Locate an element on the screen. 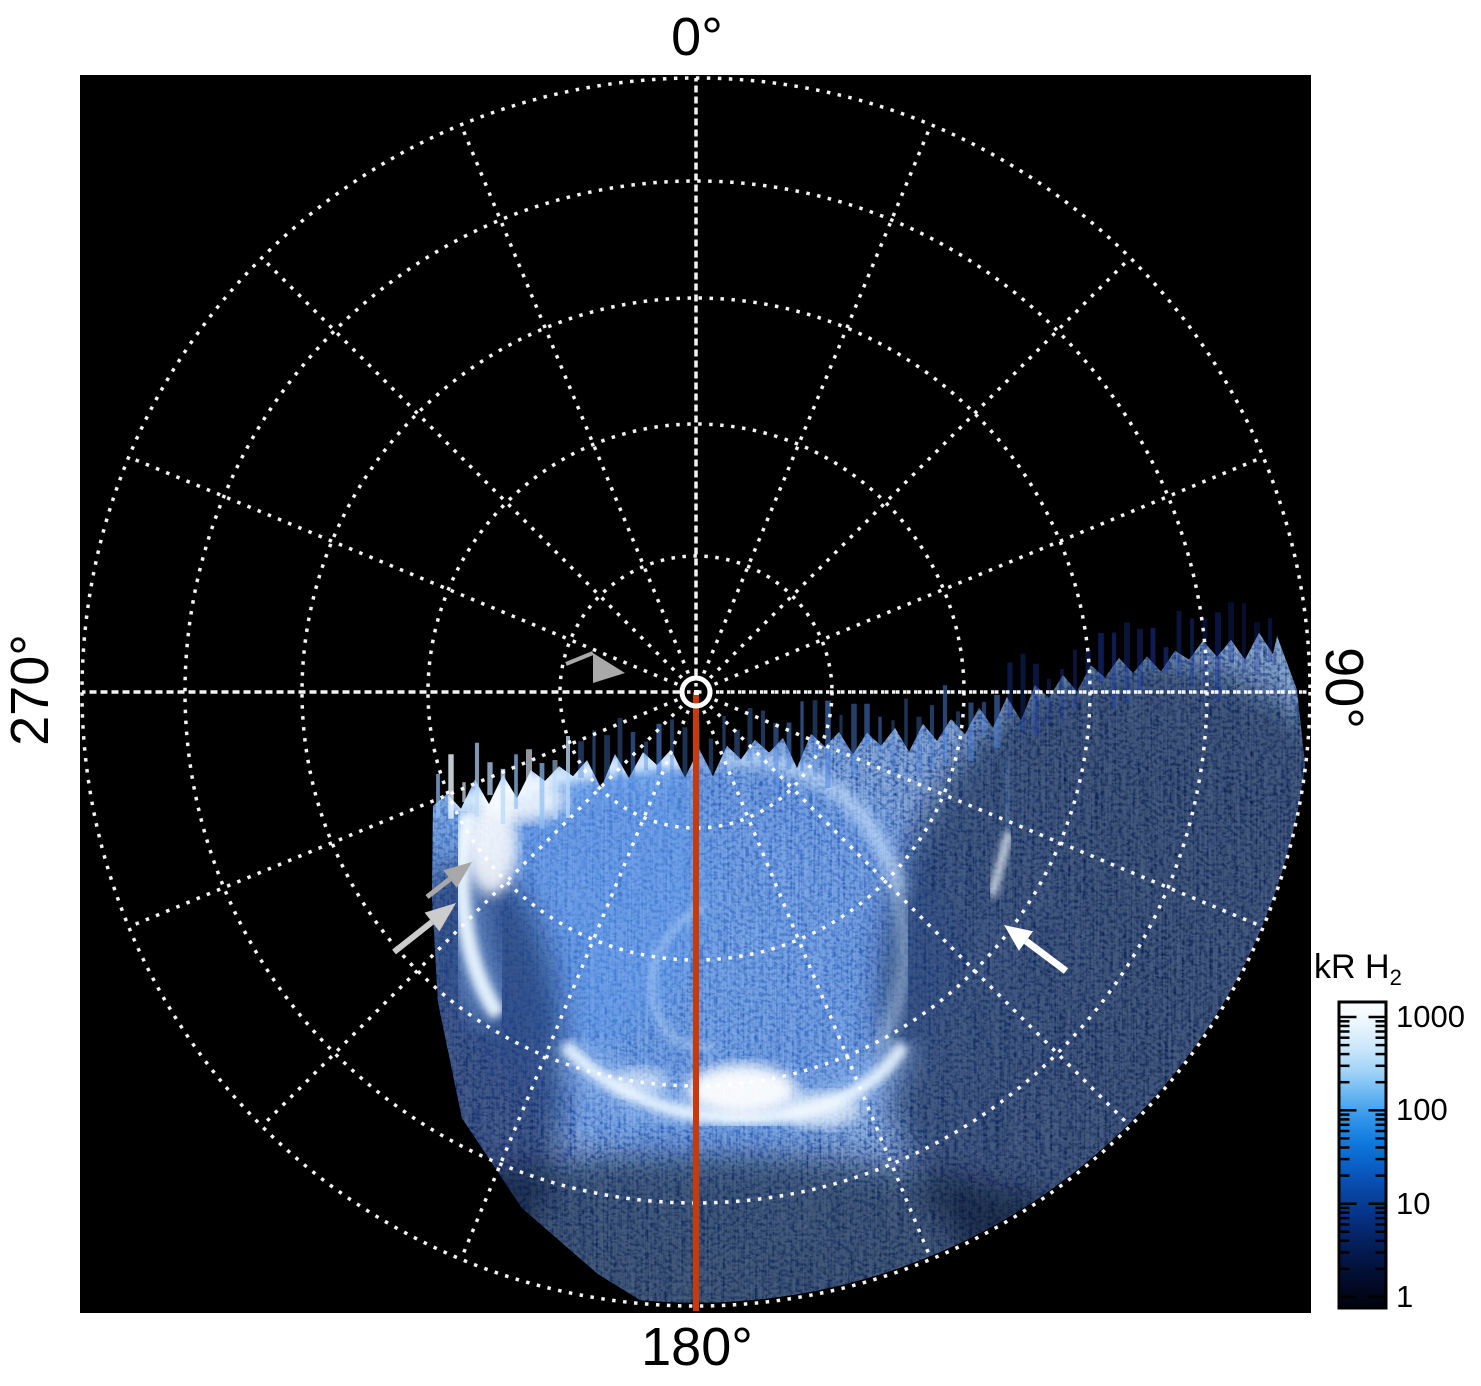 This screenshot has width=1481, height=1386. angle-label-270: 270° is located at coordinates (30, 690).